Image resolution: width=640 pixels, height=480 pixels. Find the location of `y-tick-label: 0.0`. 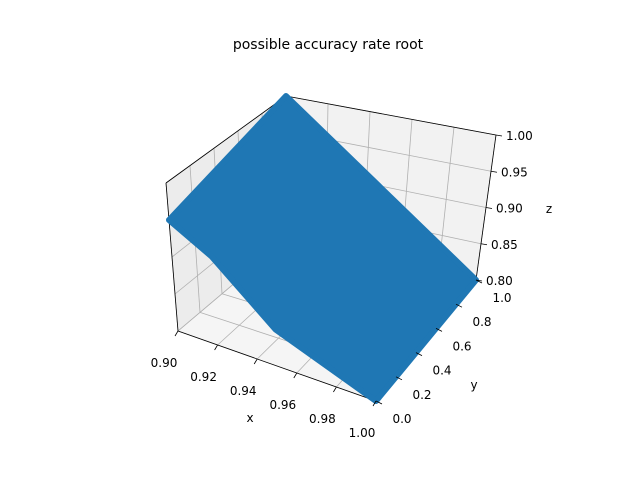

y-tick-label: 0.0 is located at coordinates (401, 419).